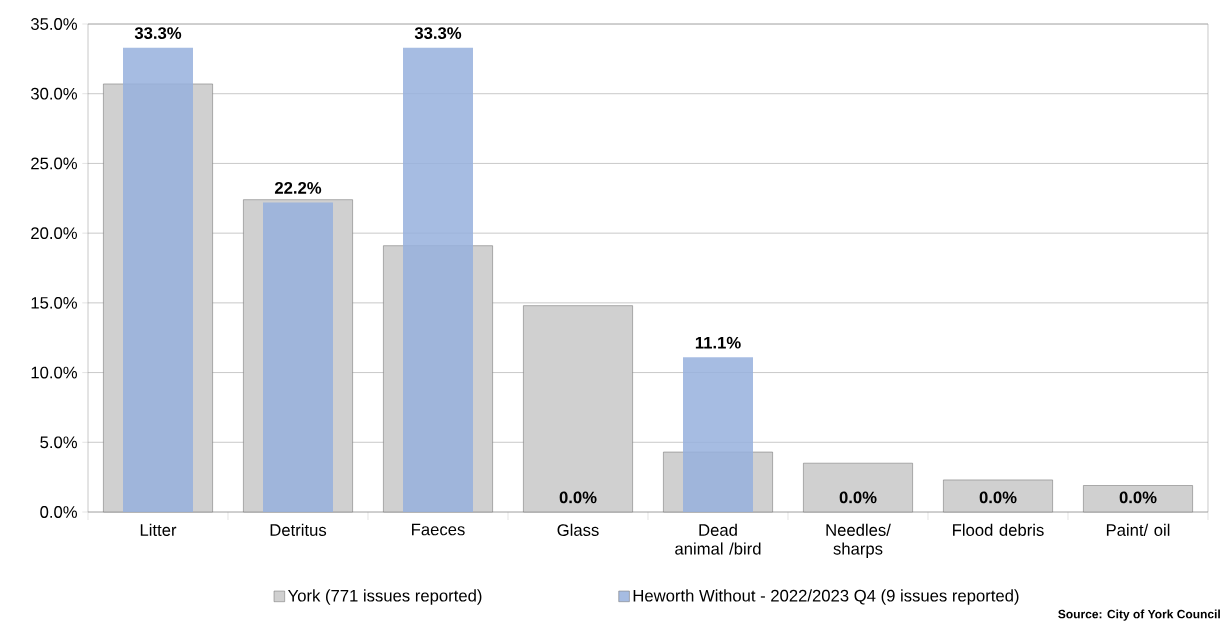  Describe the element at coordinates (998, 529) in the screenshot. I see `x-tick-label: Flood debris` at that location.